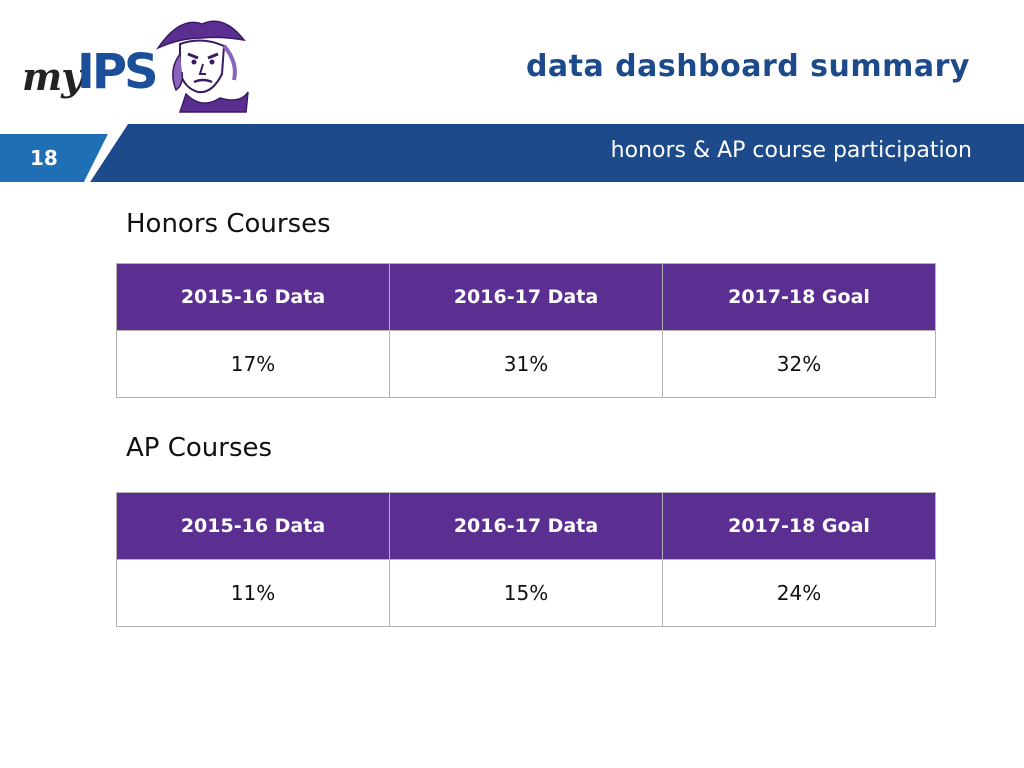 This screenshot has width=1024, height=768. I want to click on banner-shape, so click(512, 153).